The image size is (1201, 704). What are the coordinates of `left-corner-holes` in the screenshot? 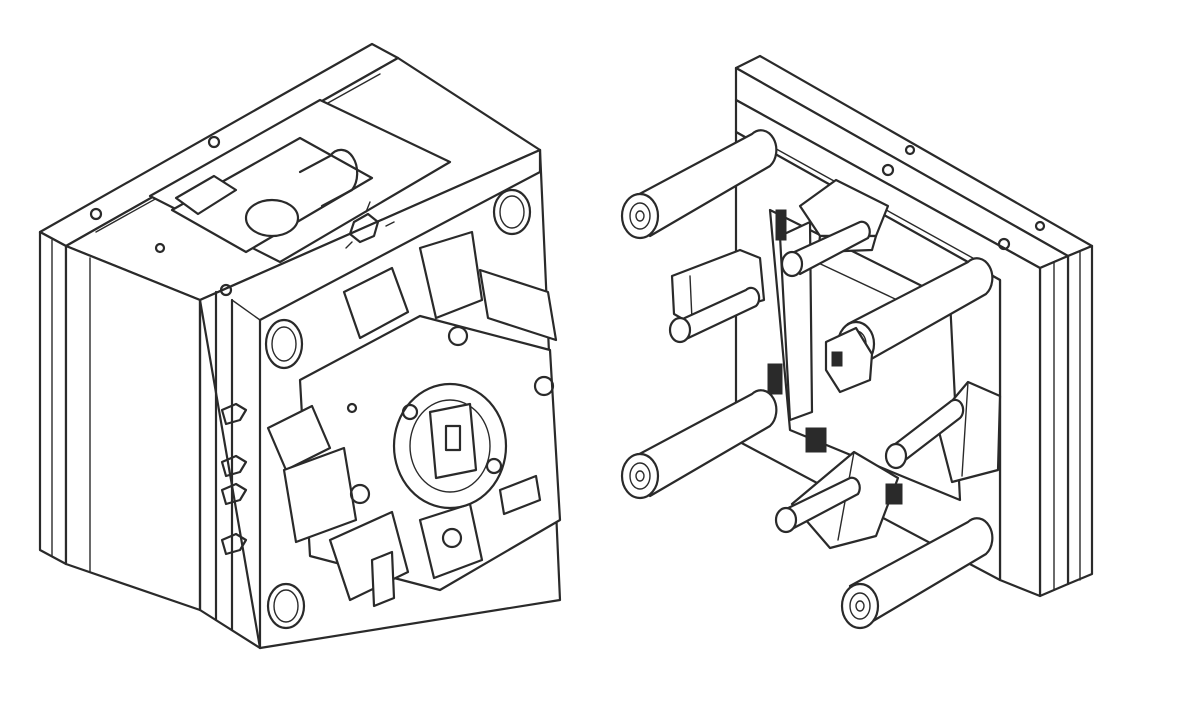 It's located at (398, 409).